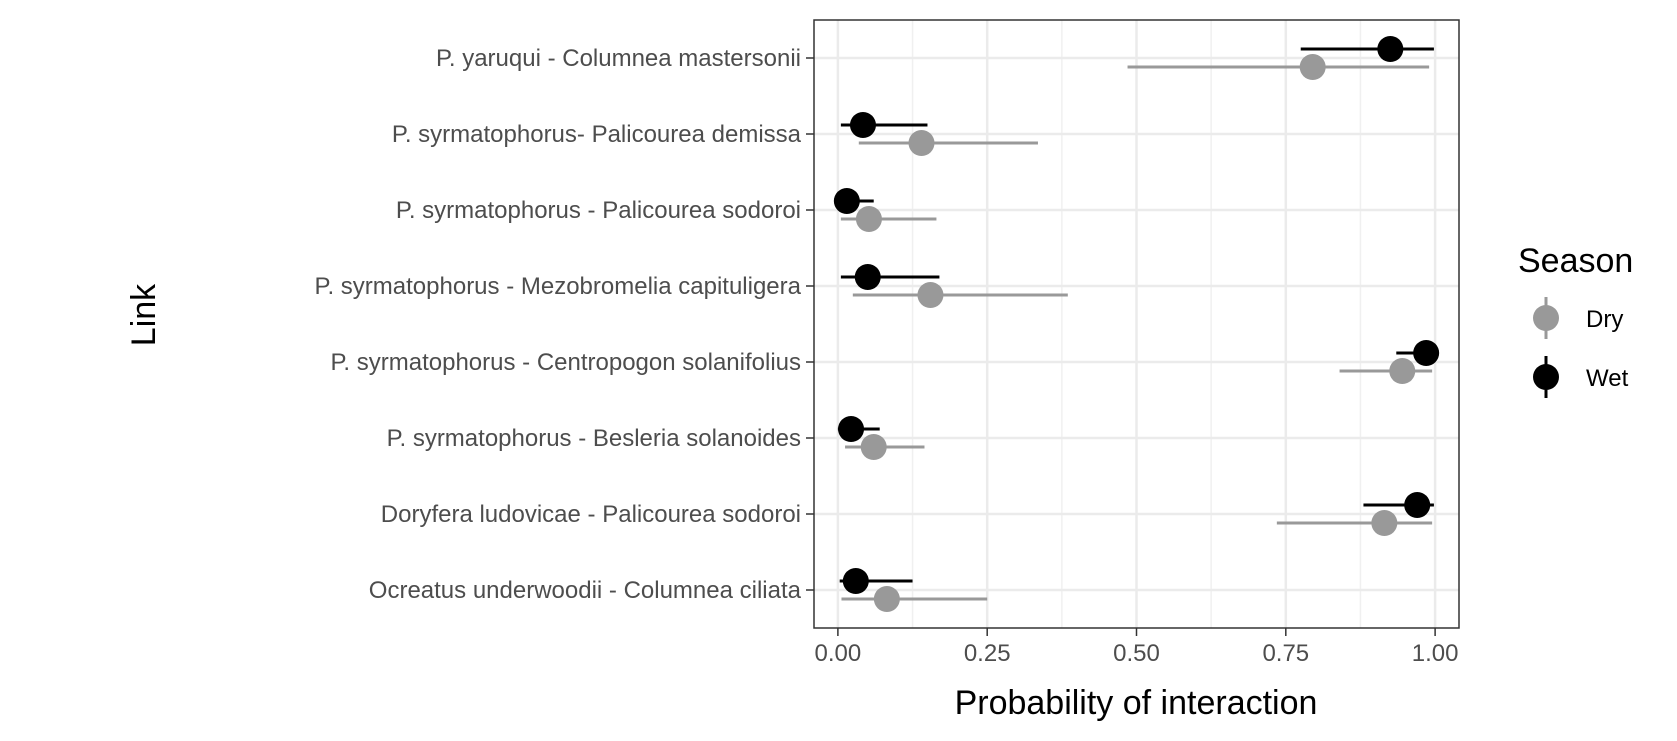 This screenshot has width=1677, height=741. I want to click on x-tick-label: 0.75, so click(1285, 653).